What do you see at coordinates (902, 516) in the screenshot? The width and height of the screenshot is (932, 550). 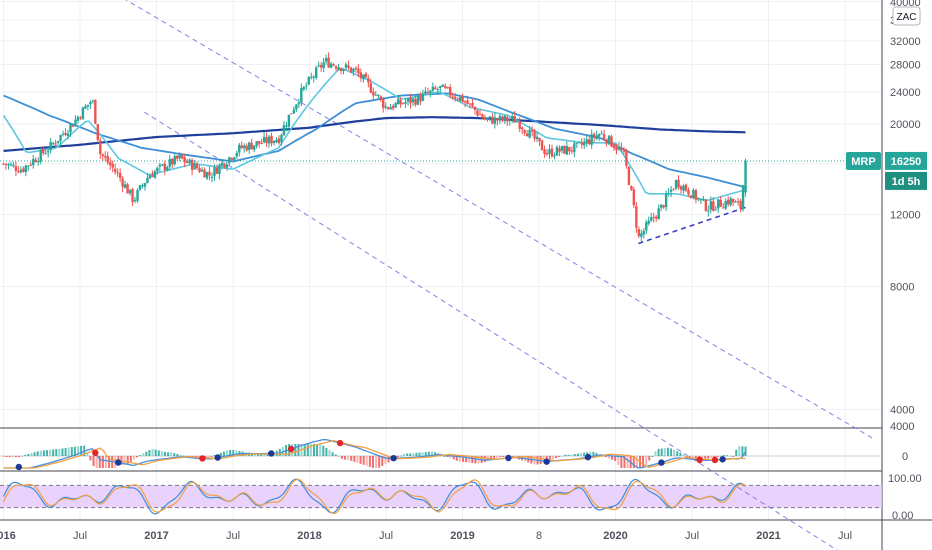 I see `stoch-tick-label: 0.00` at bounding box center [902, 516].